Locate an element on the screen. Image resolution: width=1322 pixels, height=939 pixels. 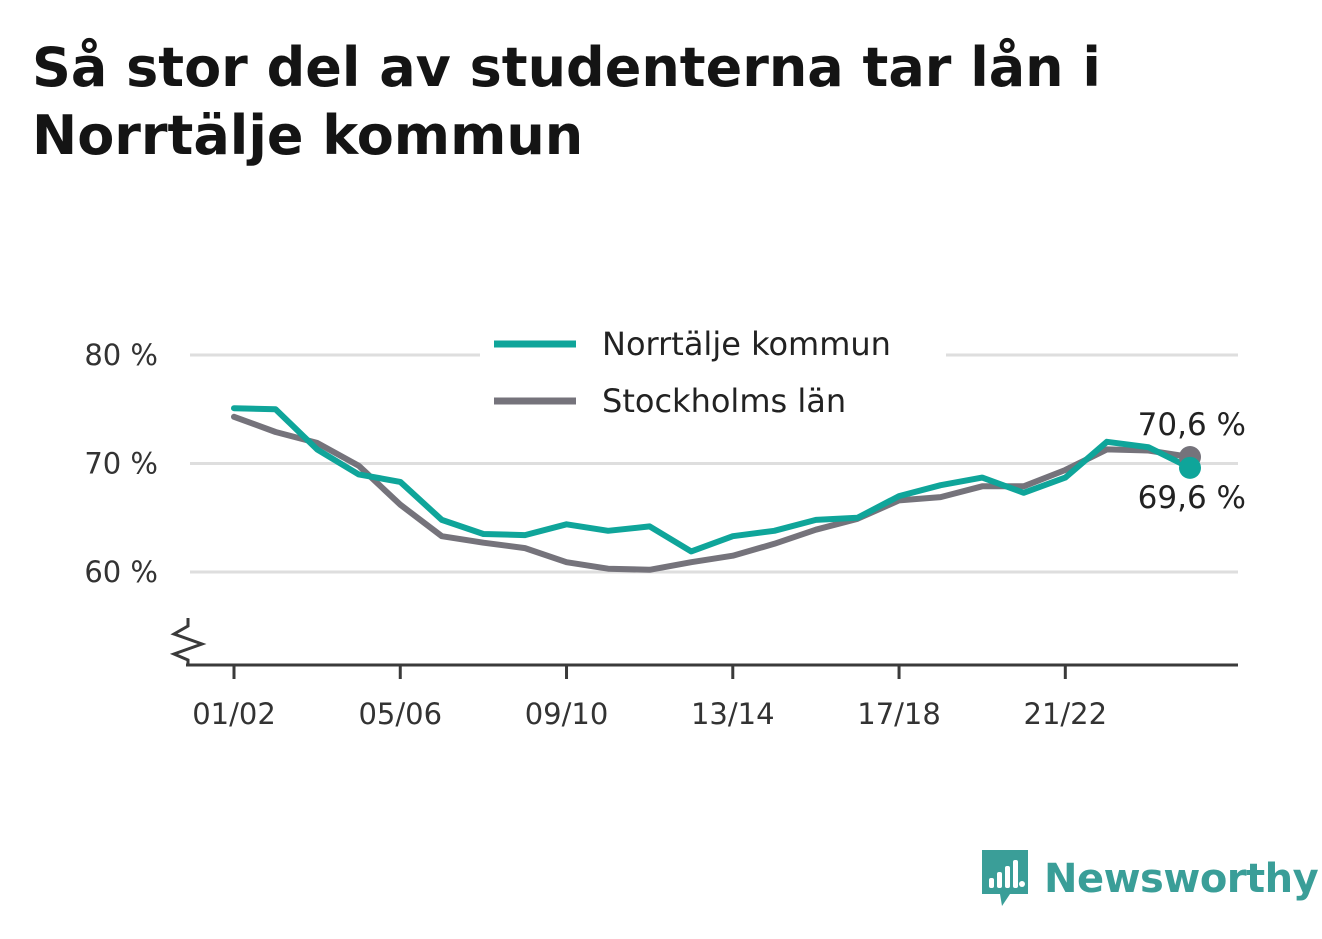
y-tick-label: 60 % is located at coordinates (121, 572).